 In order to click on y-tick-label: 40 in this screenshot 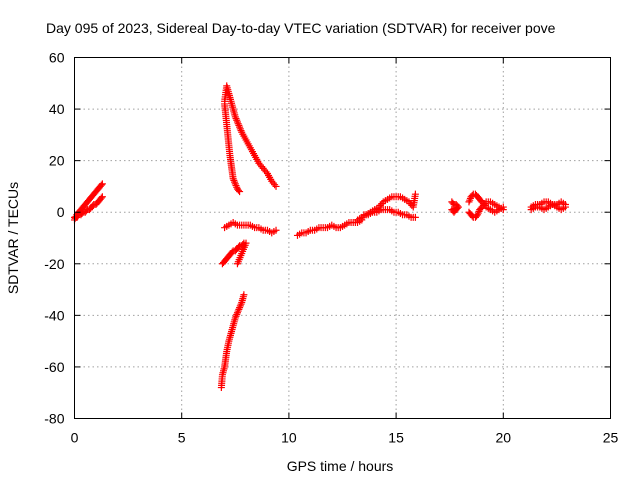, I will do `click(57, 109)`.